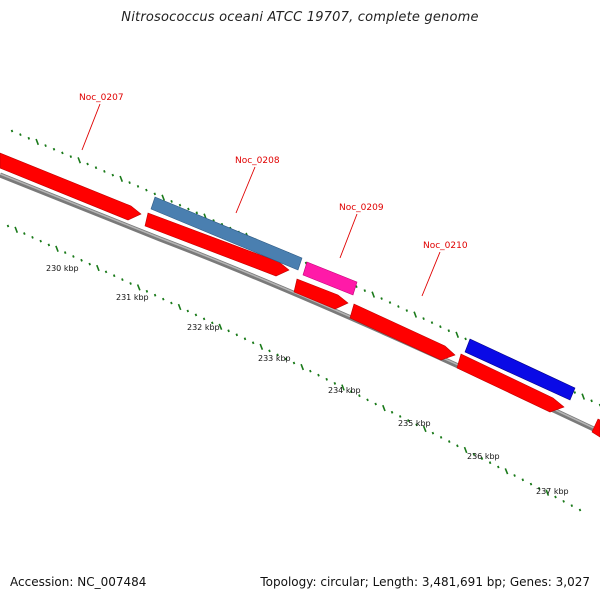  I want to click on scale-label: 235 kbp, so click(414, 423).